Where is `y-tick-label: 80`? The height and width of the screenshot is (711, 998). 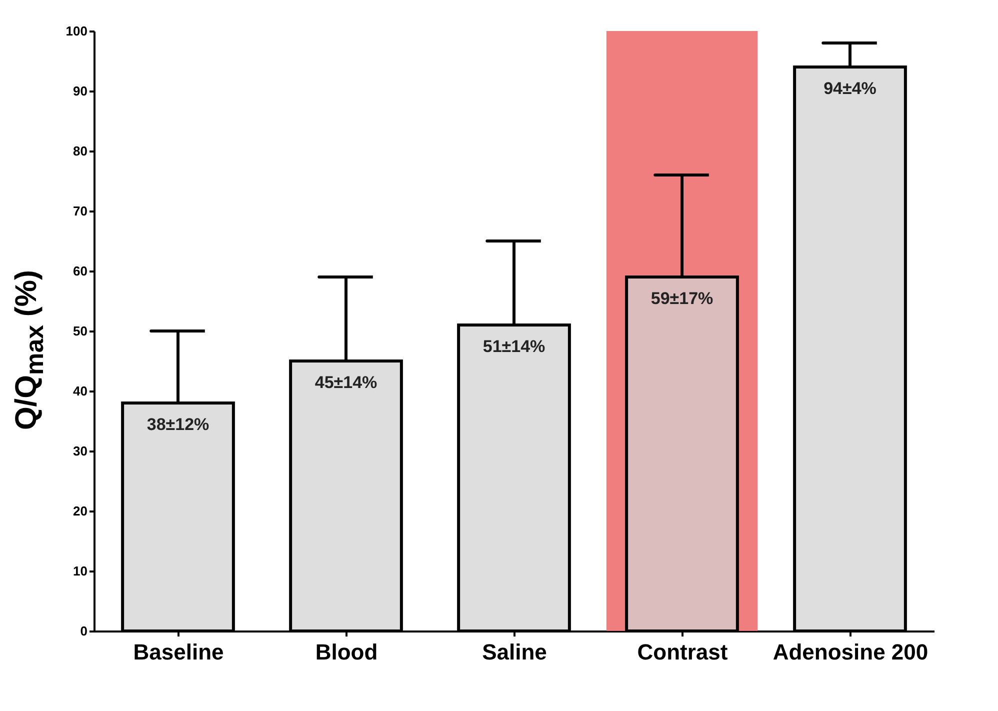
y-tick-label: 80 is located at coordinates (80, 151).